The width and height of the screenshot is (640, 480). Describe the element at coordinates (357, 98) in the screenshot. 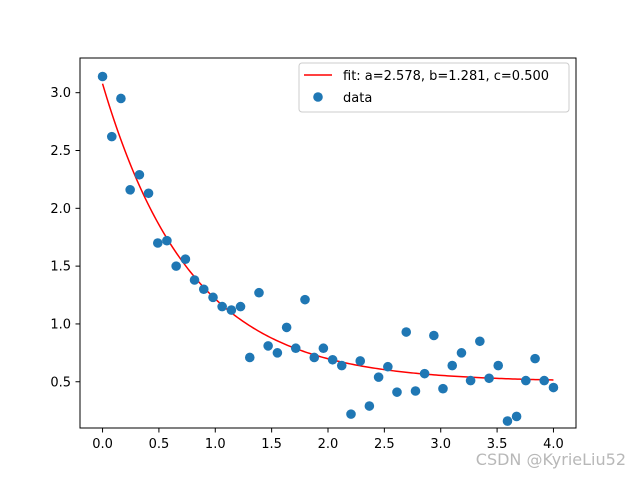

I see `legend-data-label: data` at that location.